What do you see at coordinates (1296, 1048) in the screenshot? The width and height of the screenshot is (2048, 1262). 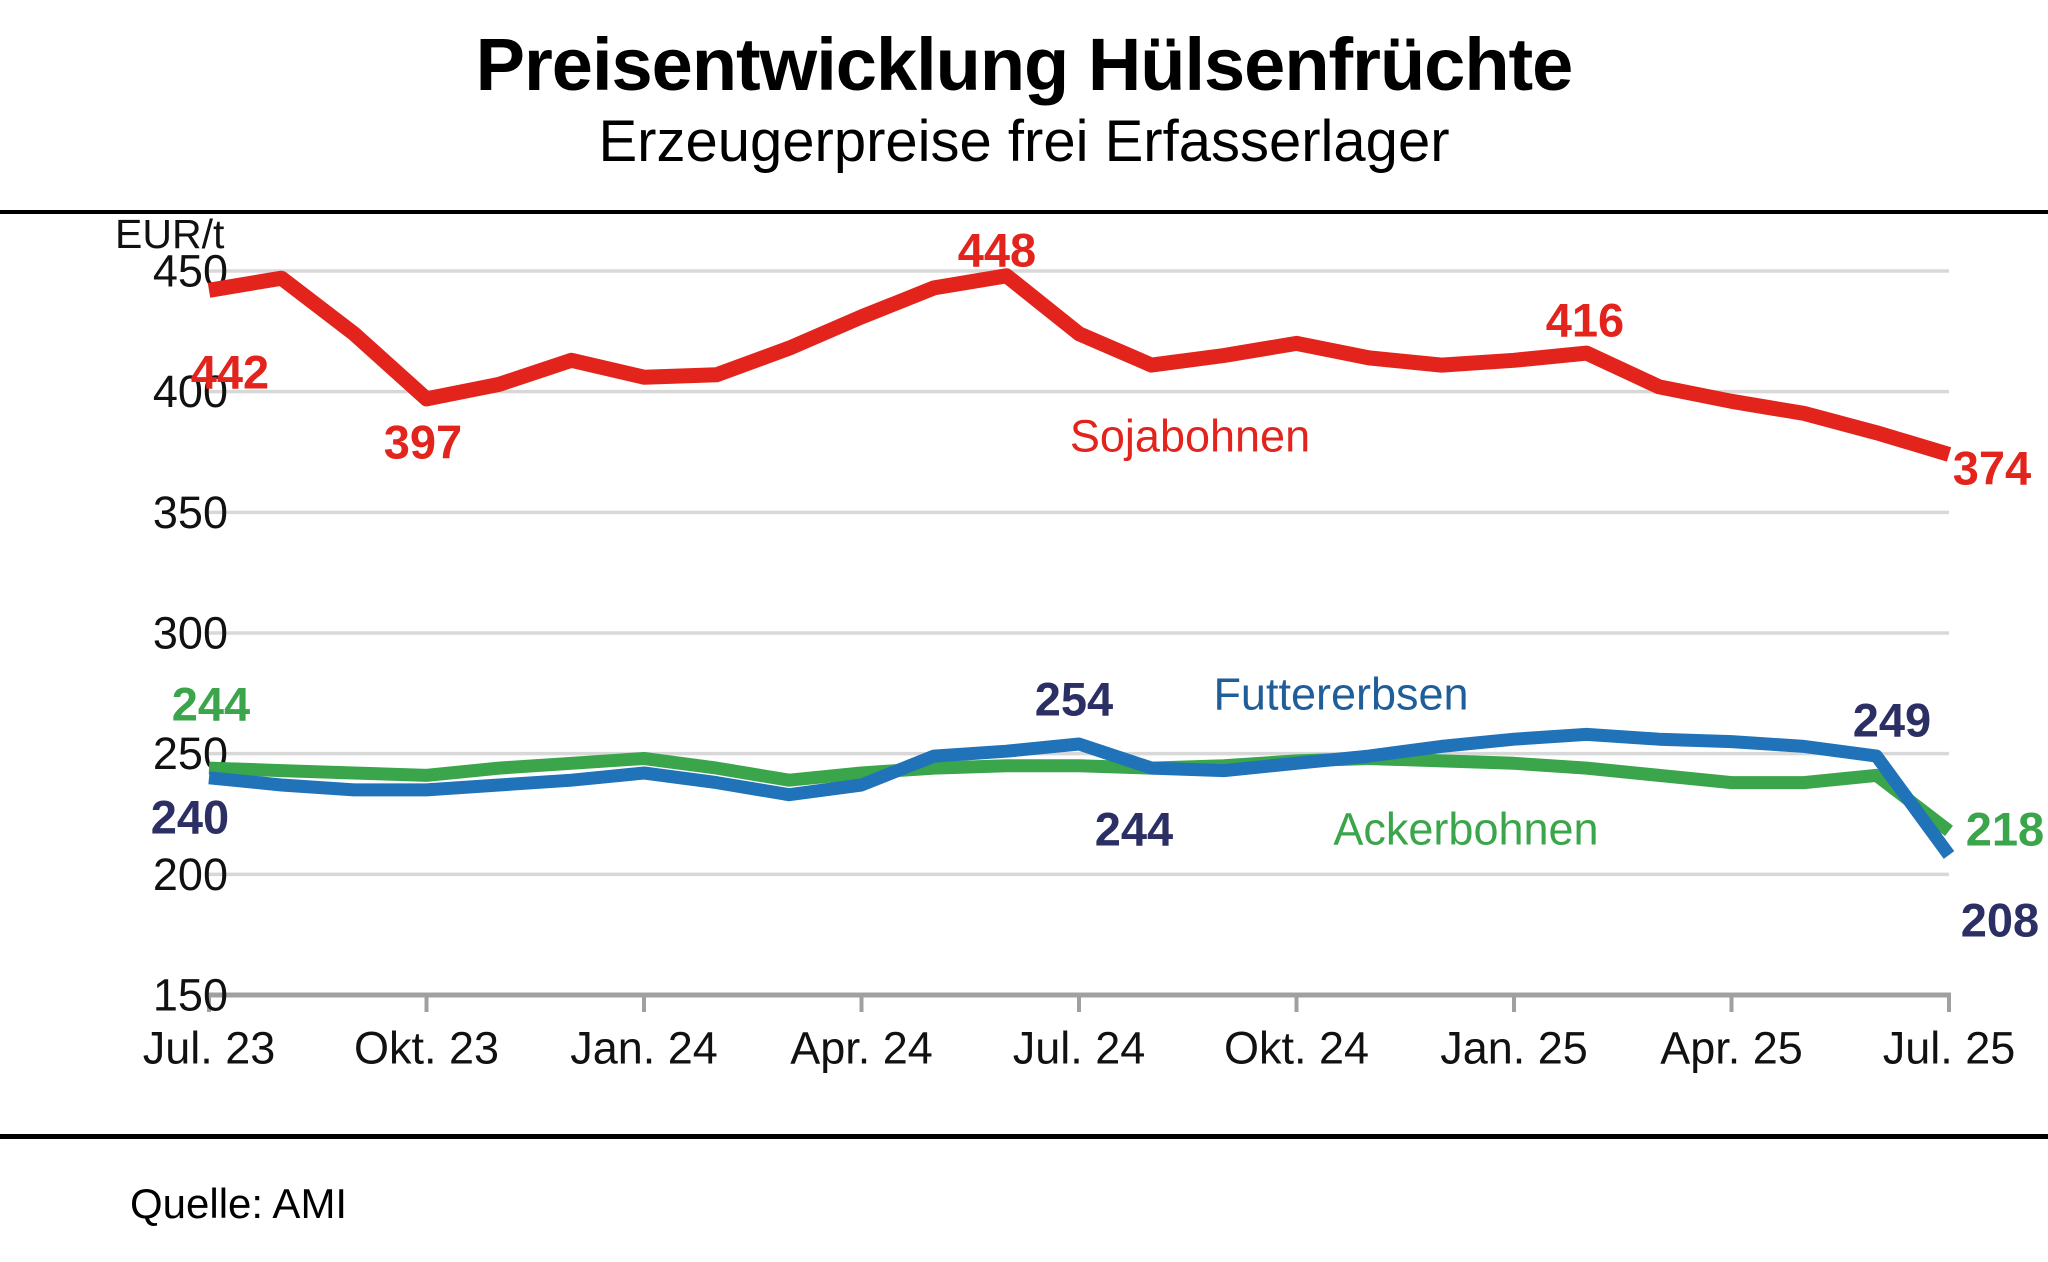 I see `x-tick-label-5: Okt. 24` at bounding box center [1296, 1048].